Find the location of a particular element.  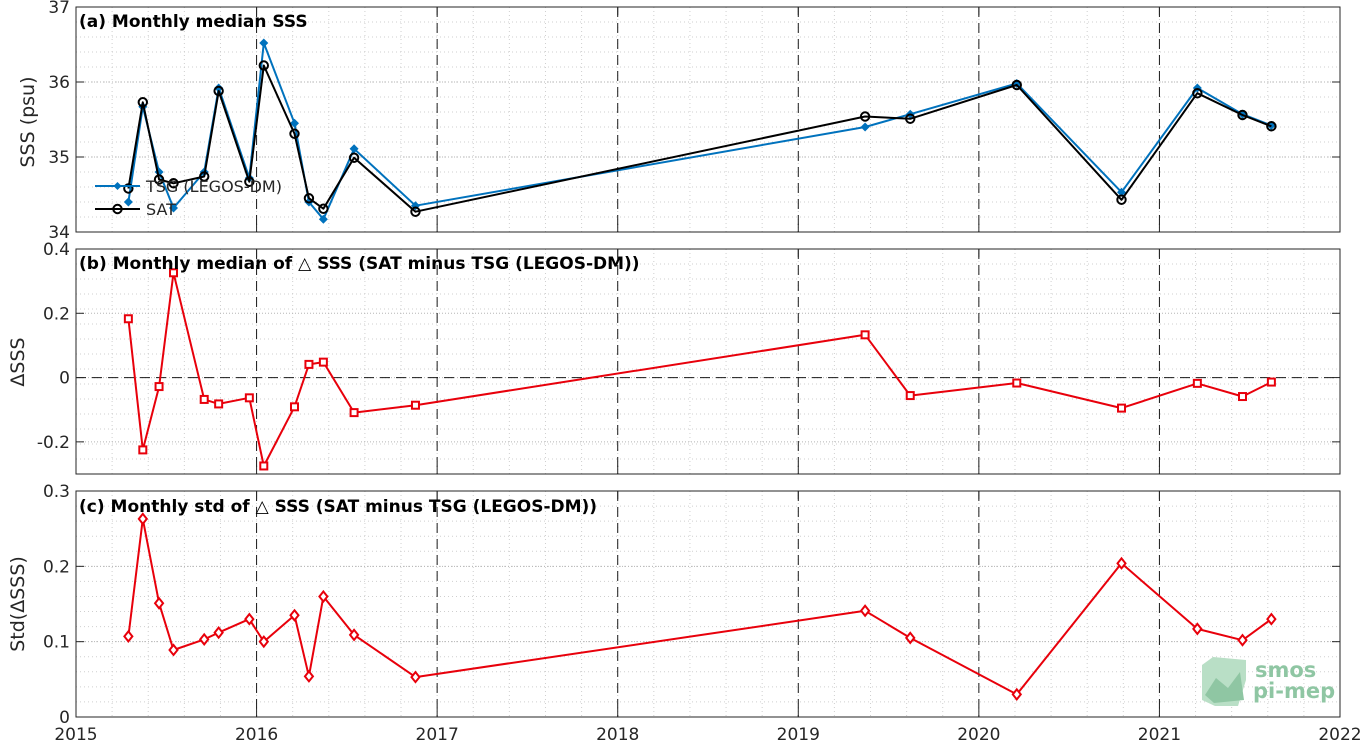

logo-text-pimep: pi-mep is located at coordinates (1294, 691).